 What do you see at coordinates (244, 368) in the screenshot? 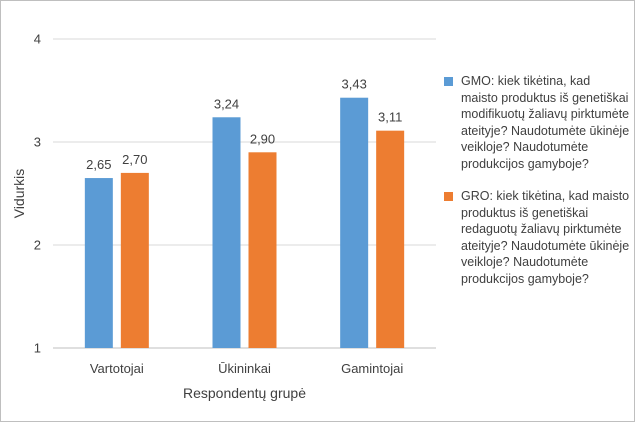
I see `x-tick-label: Ūkininkai` at bounding box center [244, 368].